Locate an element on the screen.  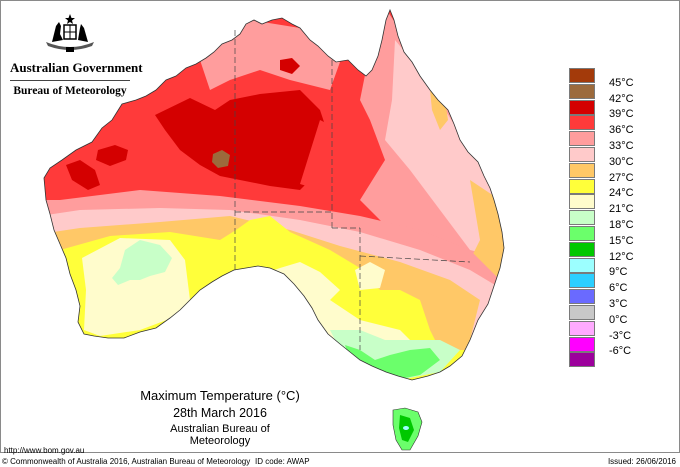
logo-divider is located at coordinates (70, 80).